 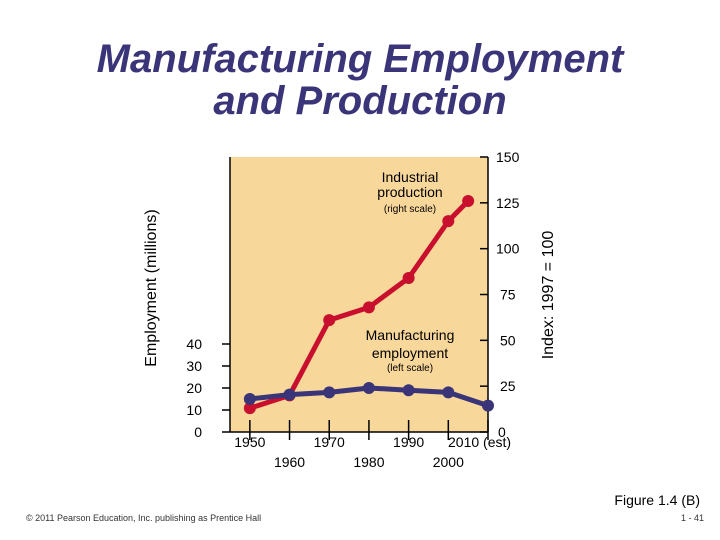 I want to click on employment-series, so click(x=368, y=397).